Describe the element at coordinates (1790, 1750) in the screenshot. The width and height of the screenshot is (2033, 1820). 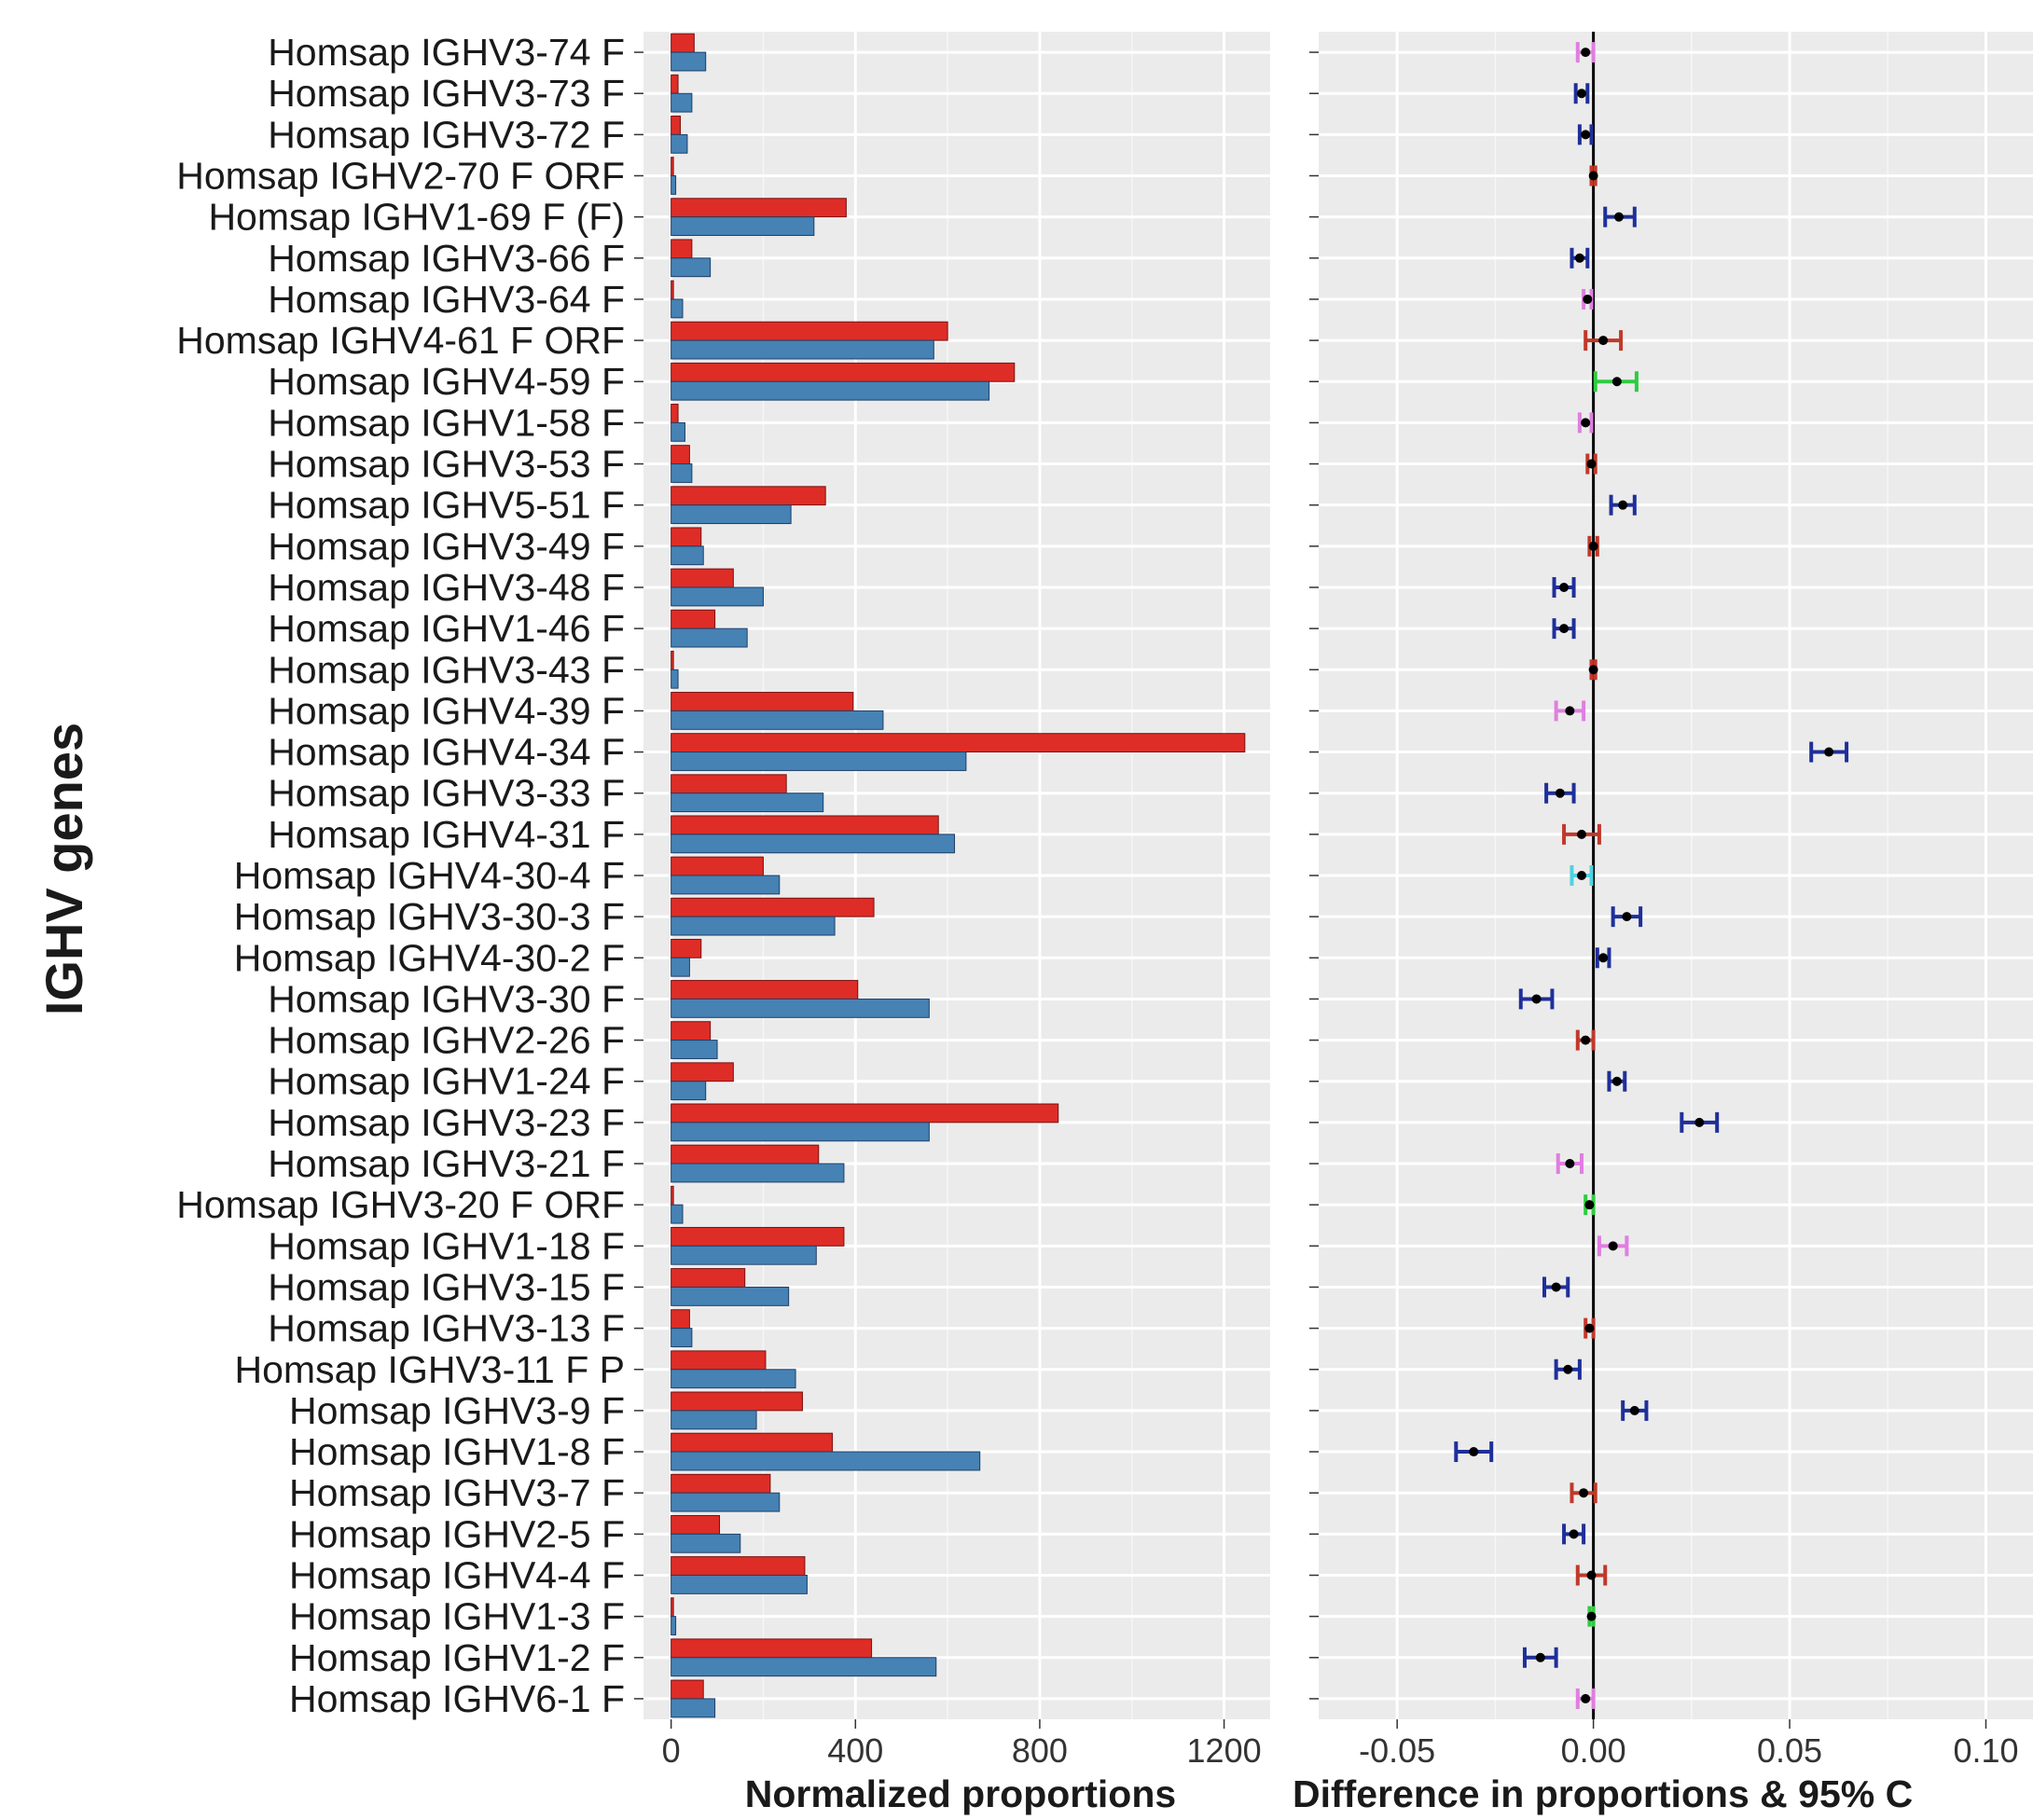
I see `difference-panel-x-tick-label: 0.05` at that location.